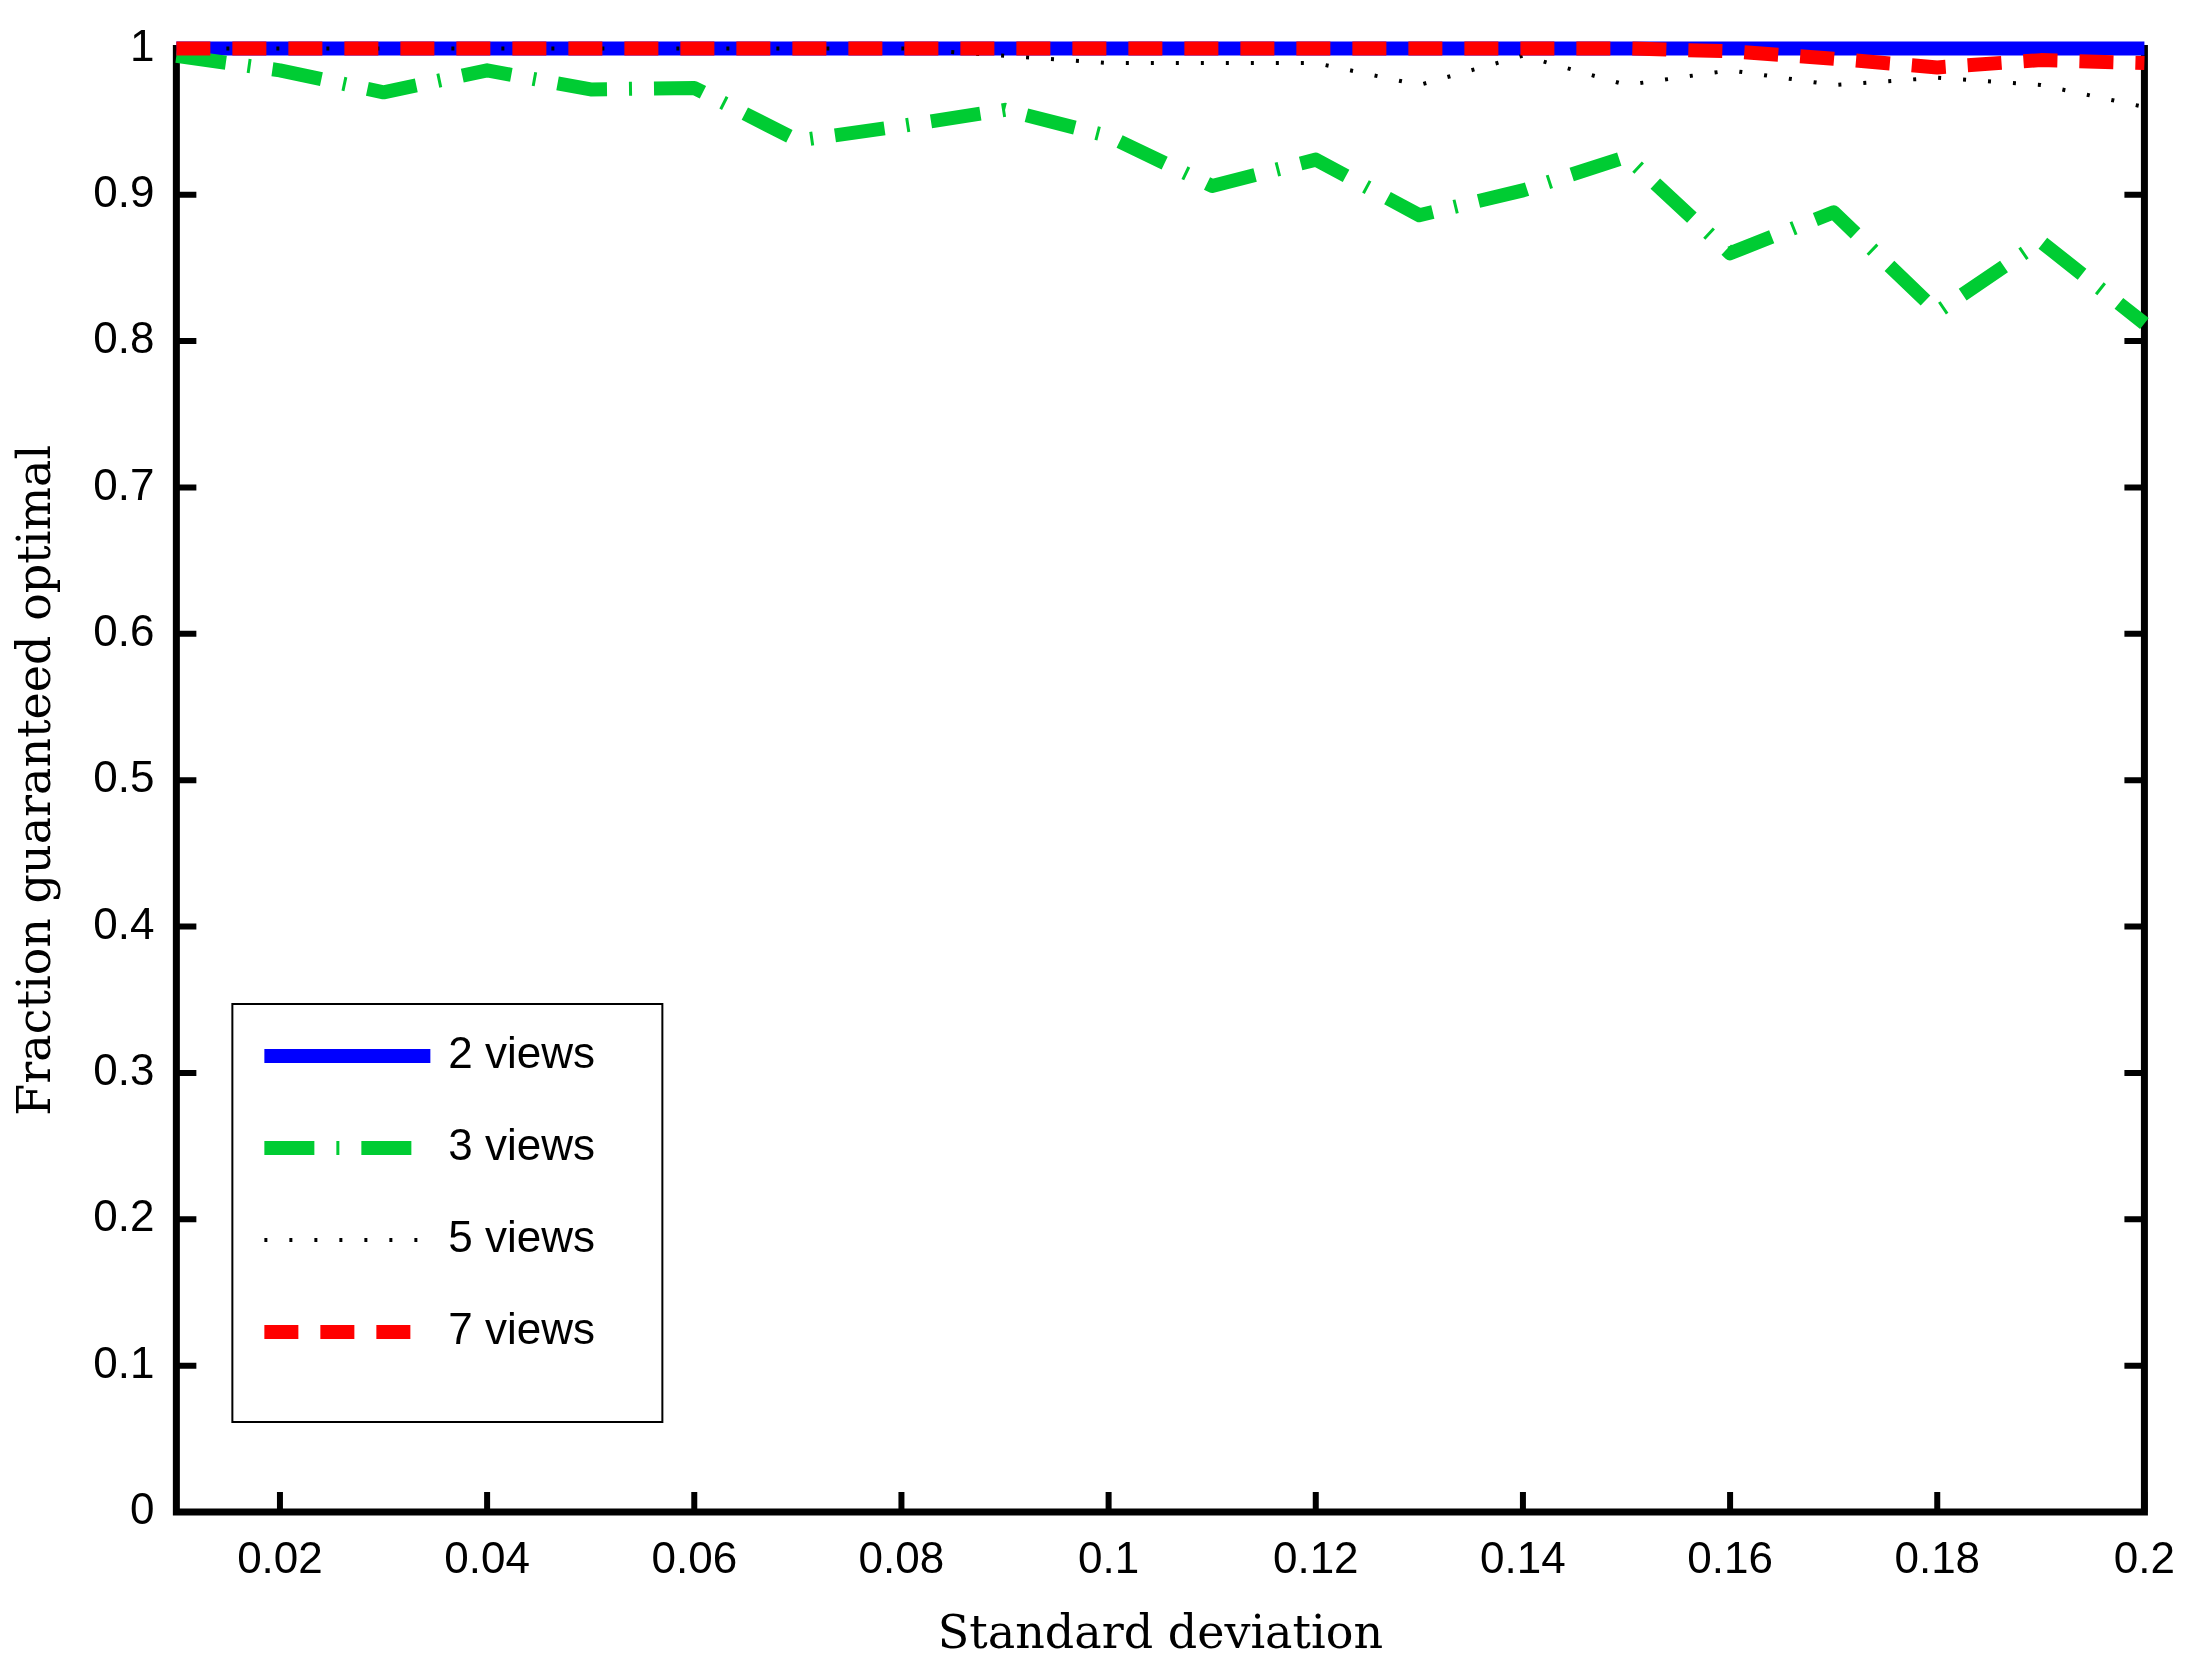  Describe the element at coordinates (142, 45) in the screenshot. I see `y-tick-label: 1` at that location.